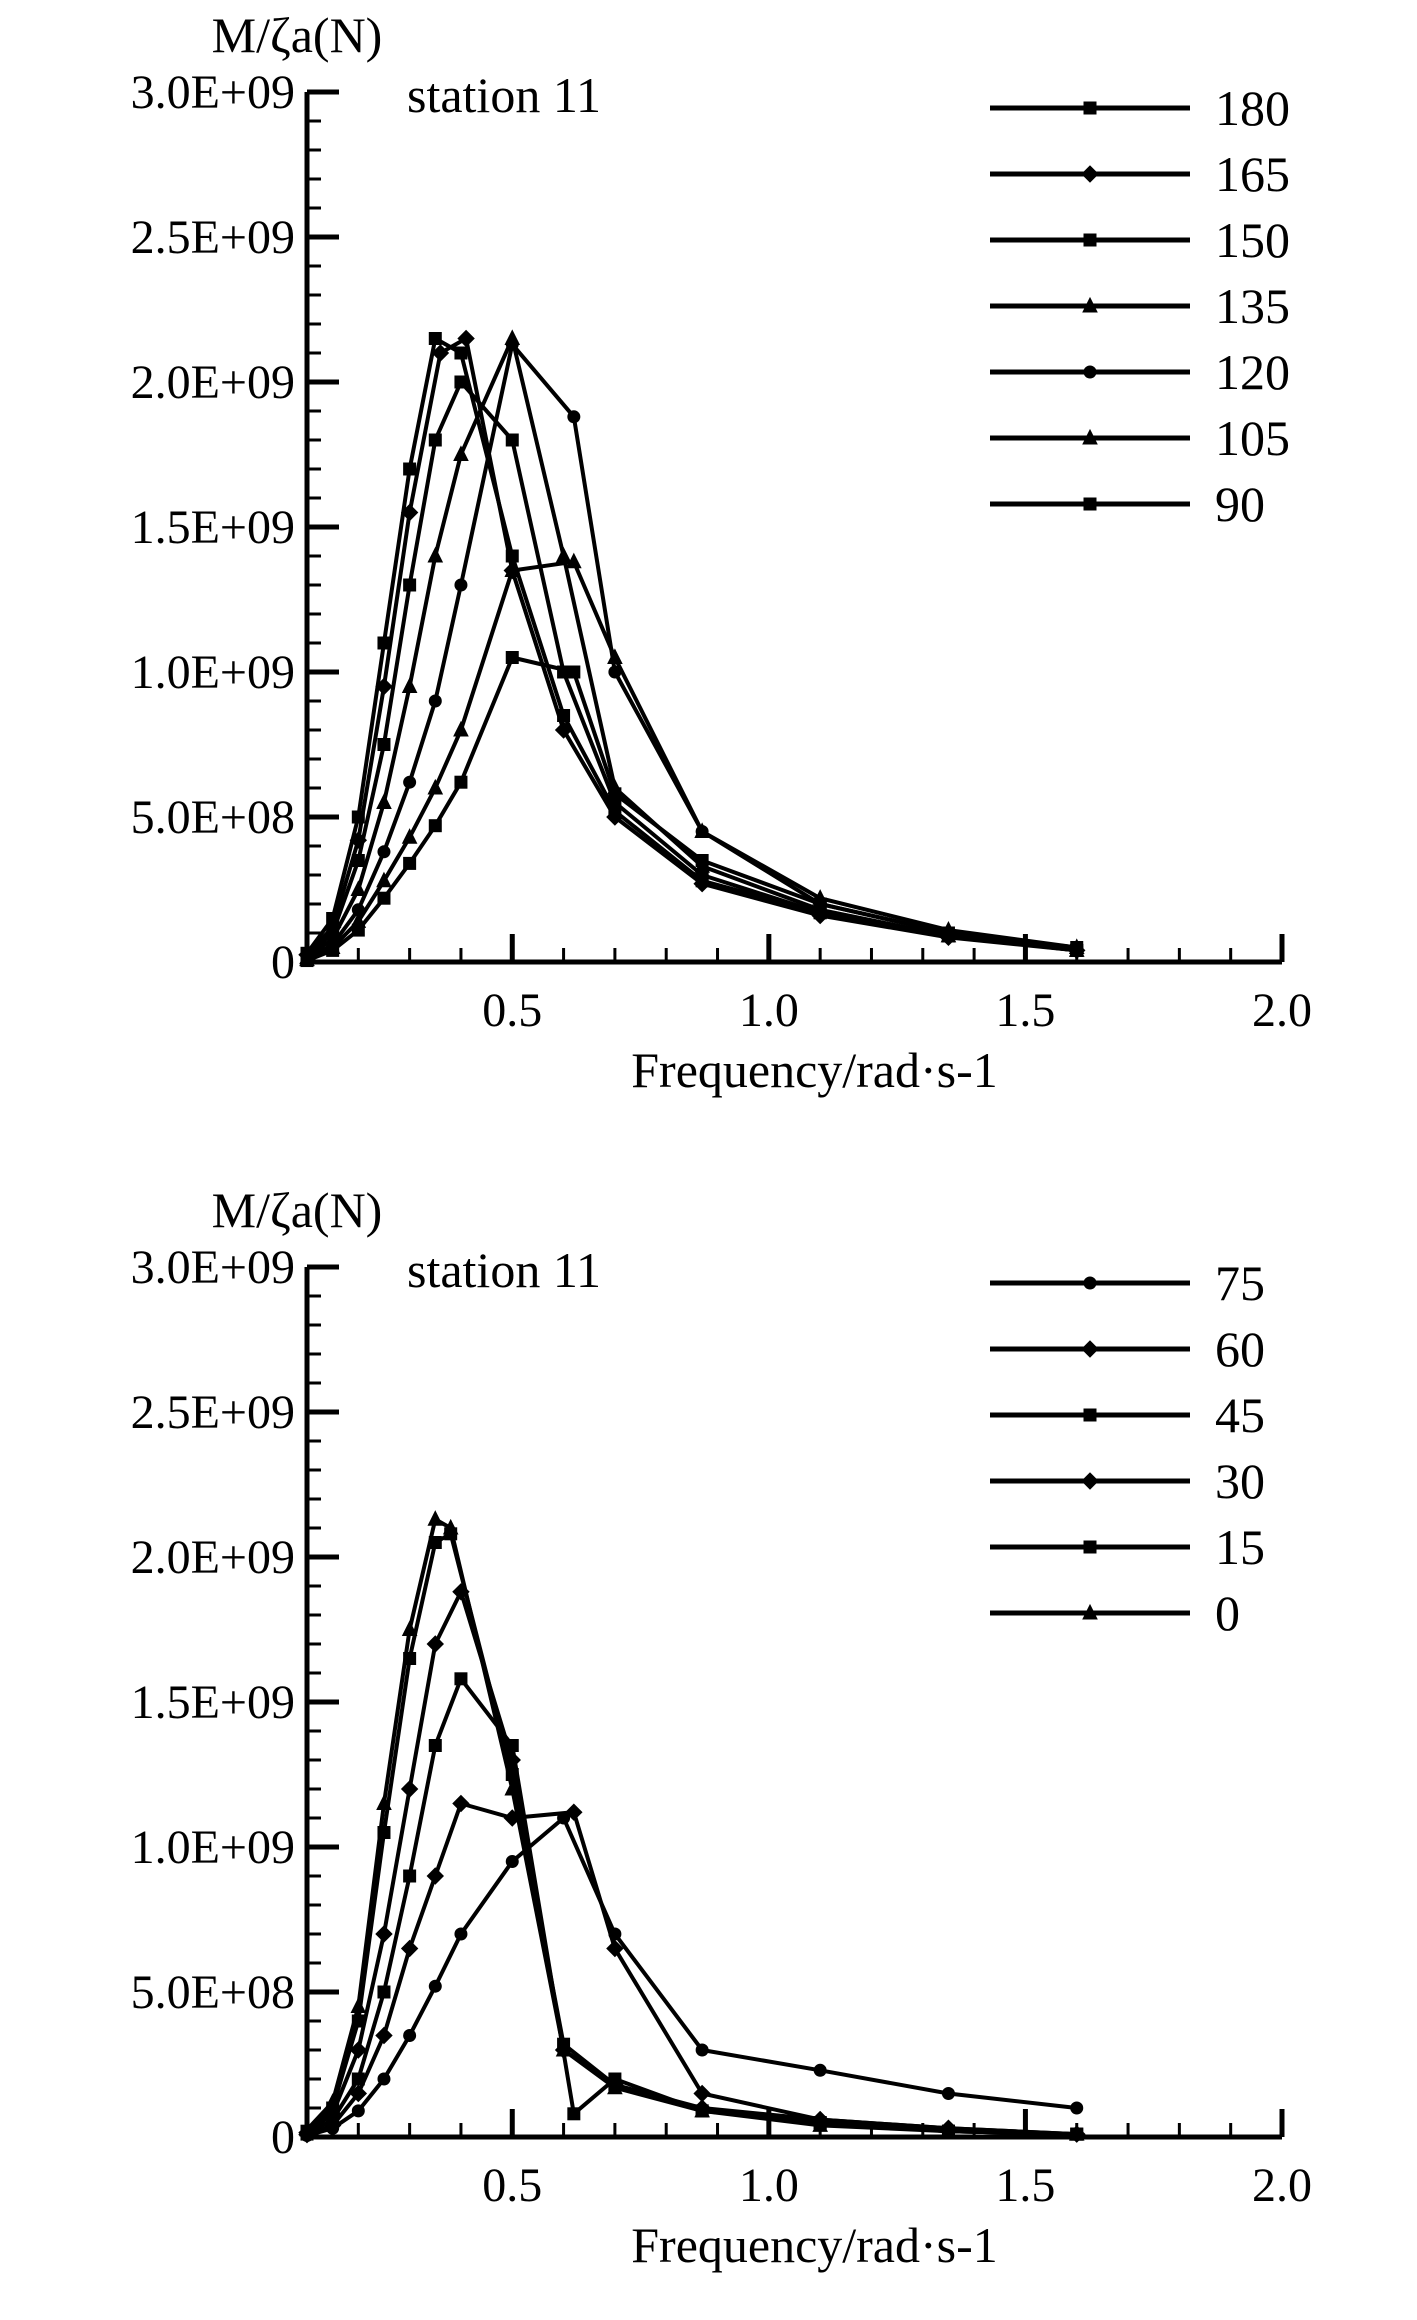  Describe the element at coordinates (1240, 1547) in the screenshot. I see `legend-label: 15` at that location.